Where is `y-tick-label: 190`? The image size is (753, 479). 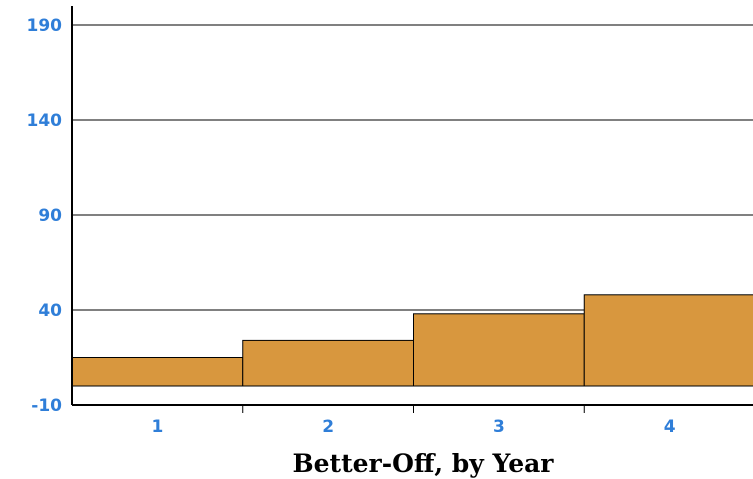
y-tick-label: 190 is located at coordinates (45, 26).